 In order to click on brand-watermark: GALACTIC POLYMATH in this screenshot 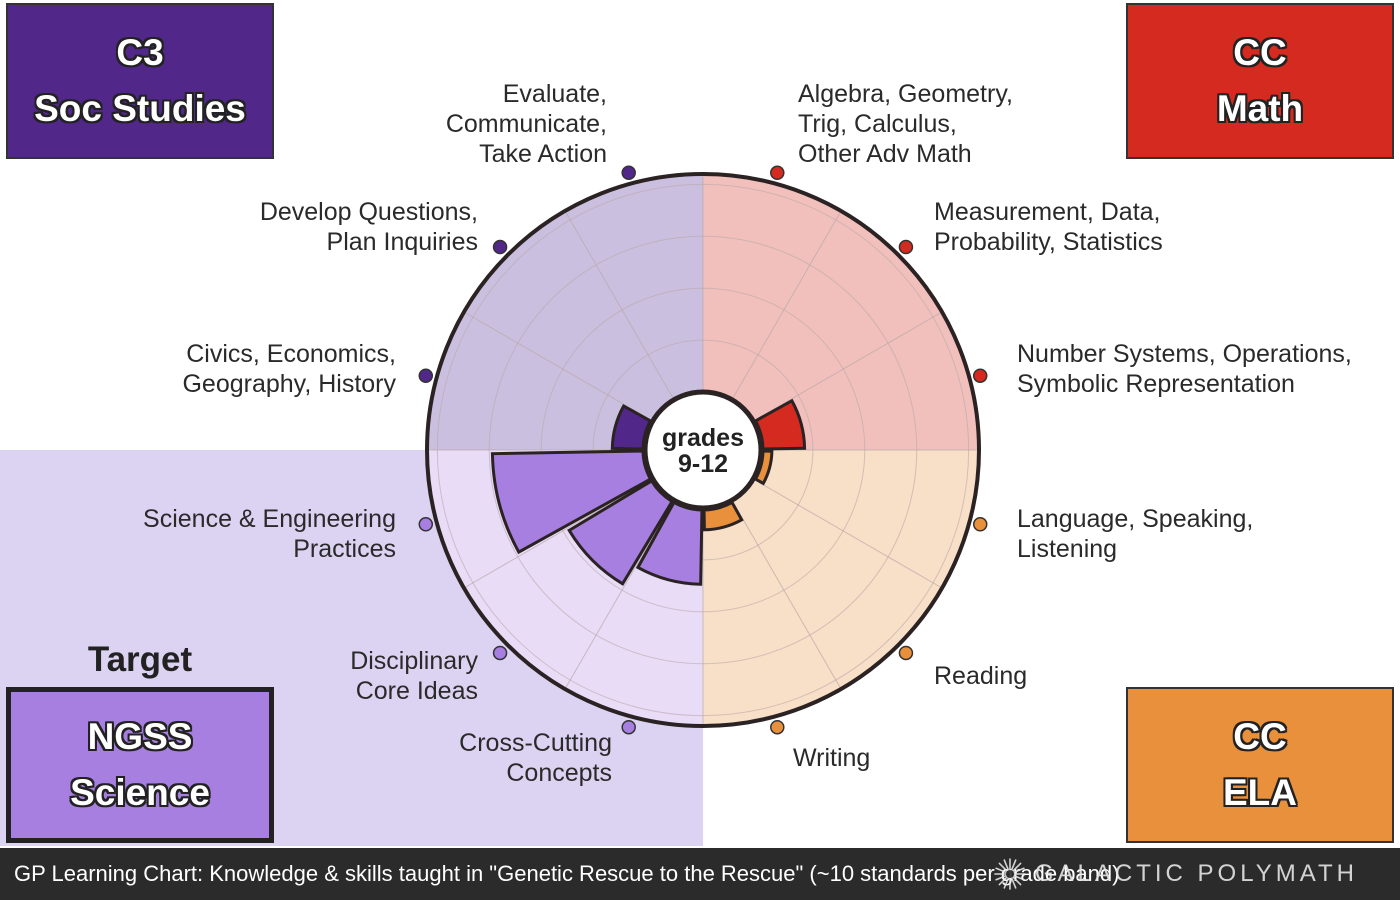, I will do `click(1175, 874)`.